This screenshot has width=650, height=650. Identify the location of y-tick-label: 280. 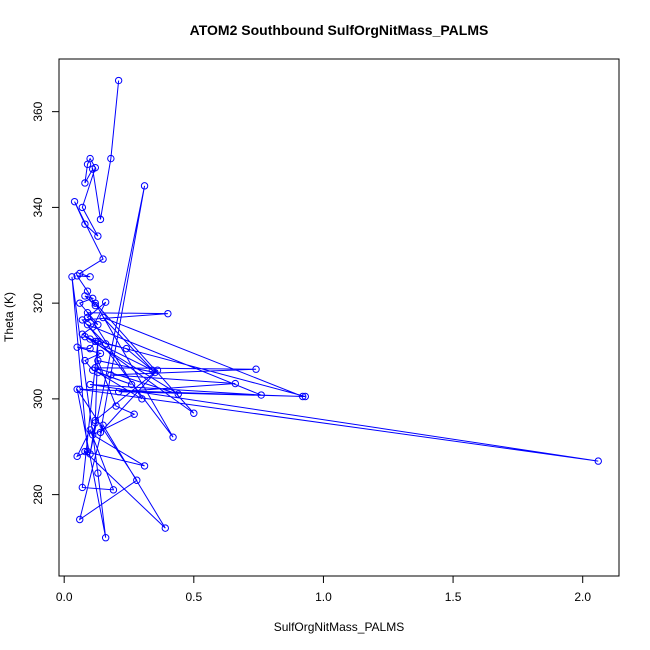
(38, 494).